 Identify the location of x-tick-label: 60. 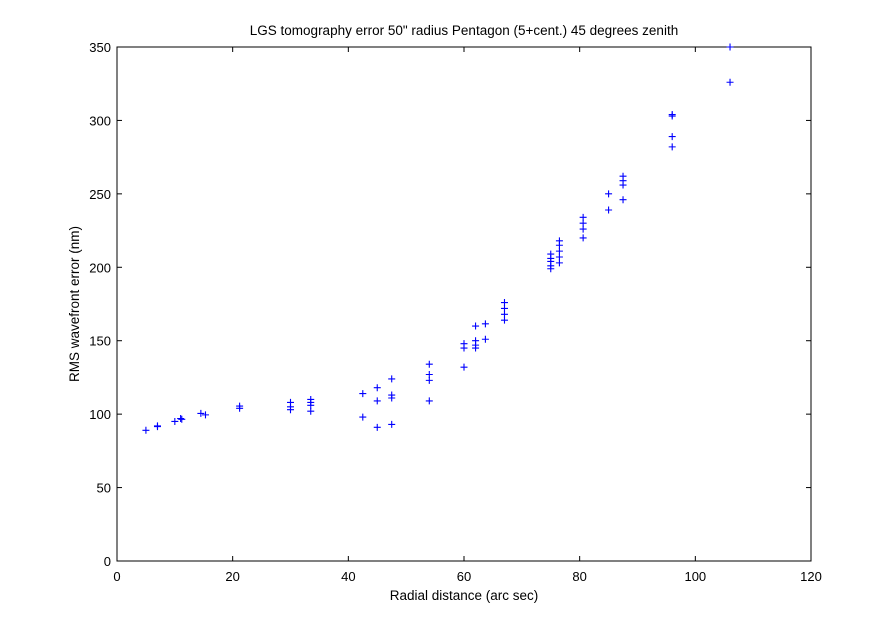
(464, 576).